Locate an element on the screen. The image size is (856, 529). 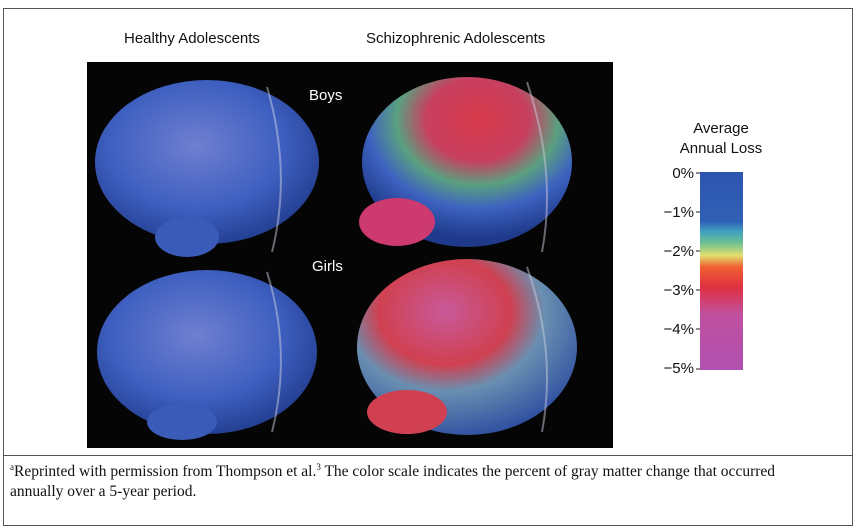
footnote-marker: a is located at coordinates (12, 467).